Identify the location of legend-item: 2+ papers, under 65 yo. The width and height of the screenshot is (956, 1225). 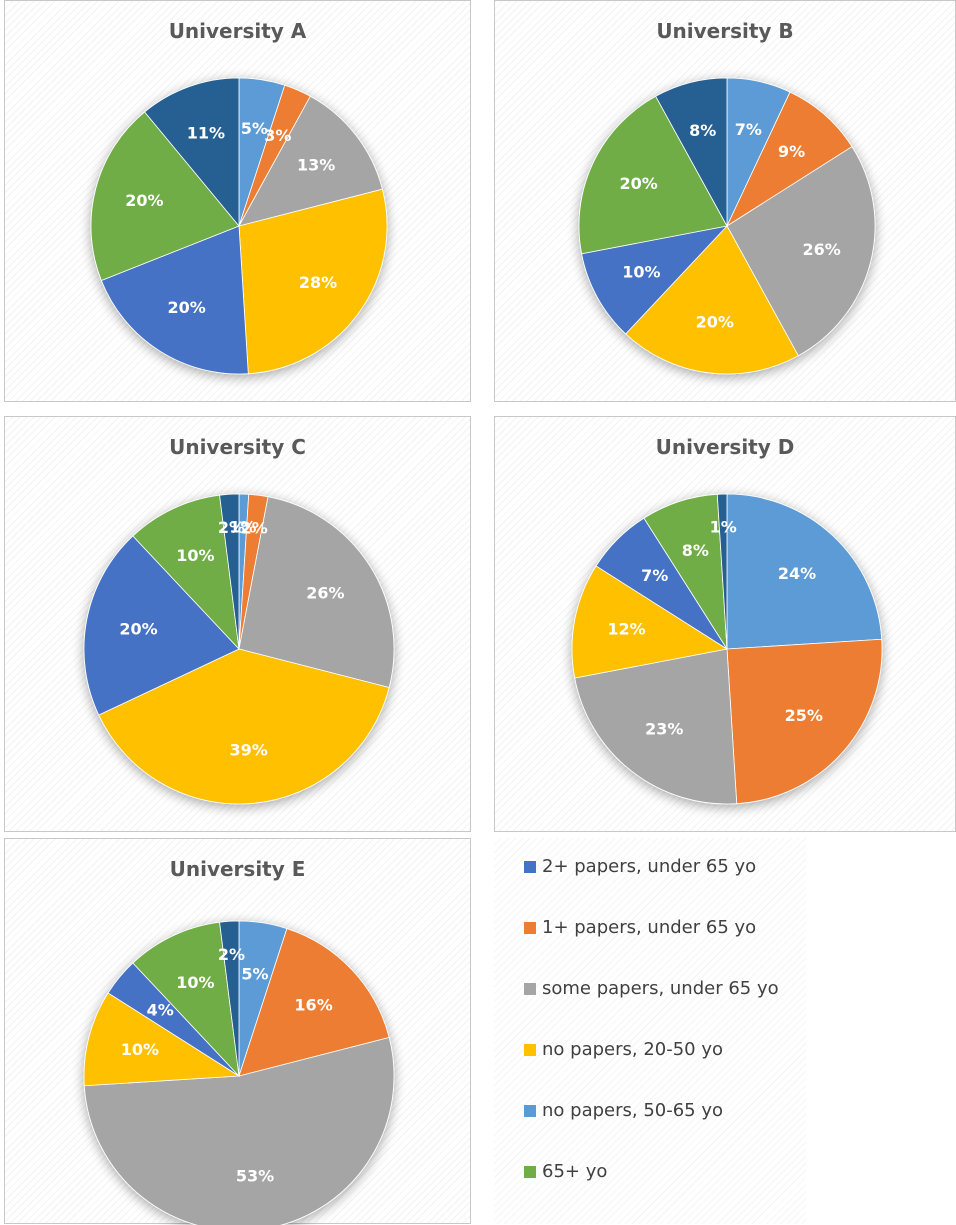
(640, 866).